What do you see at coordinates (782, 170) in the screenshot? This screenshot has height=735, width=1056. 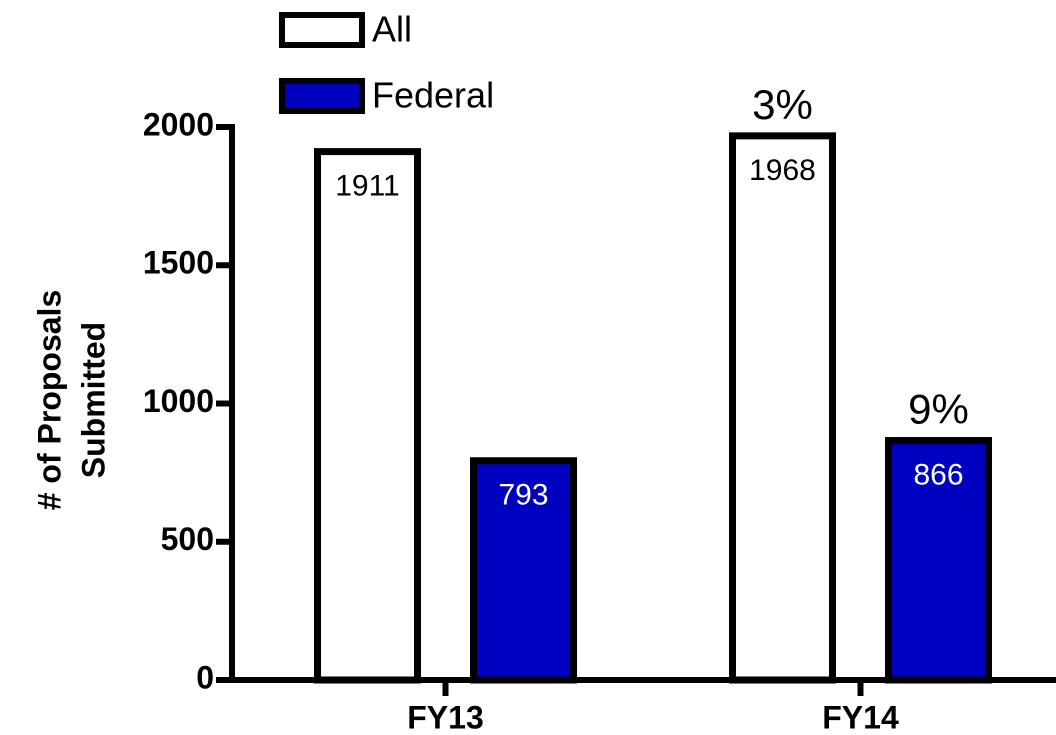 I see `data-label: 1968` at bounding box center [782, 170].